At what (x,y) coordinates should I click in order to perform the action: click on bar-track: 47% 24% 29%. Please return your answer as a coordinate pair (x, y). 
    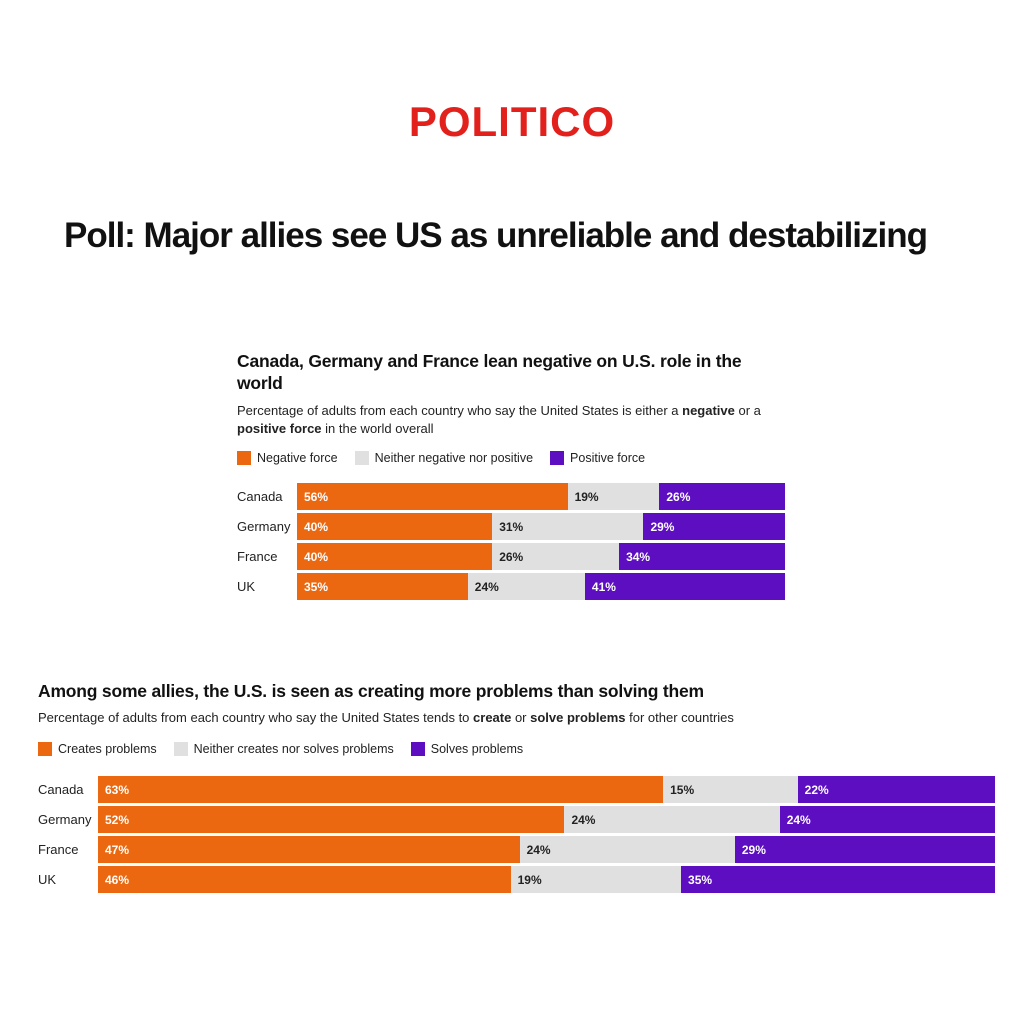
    Looking at the image, I should click on (546, 849).